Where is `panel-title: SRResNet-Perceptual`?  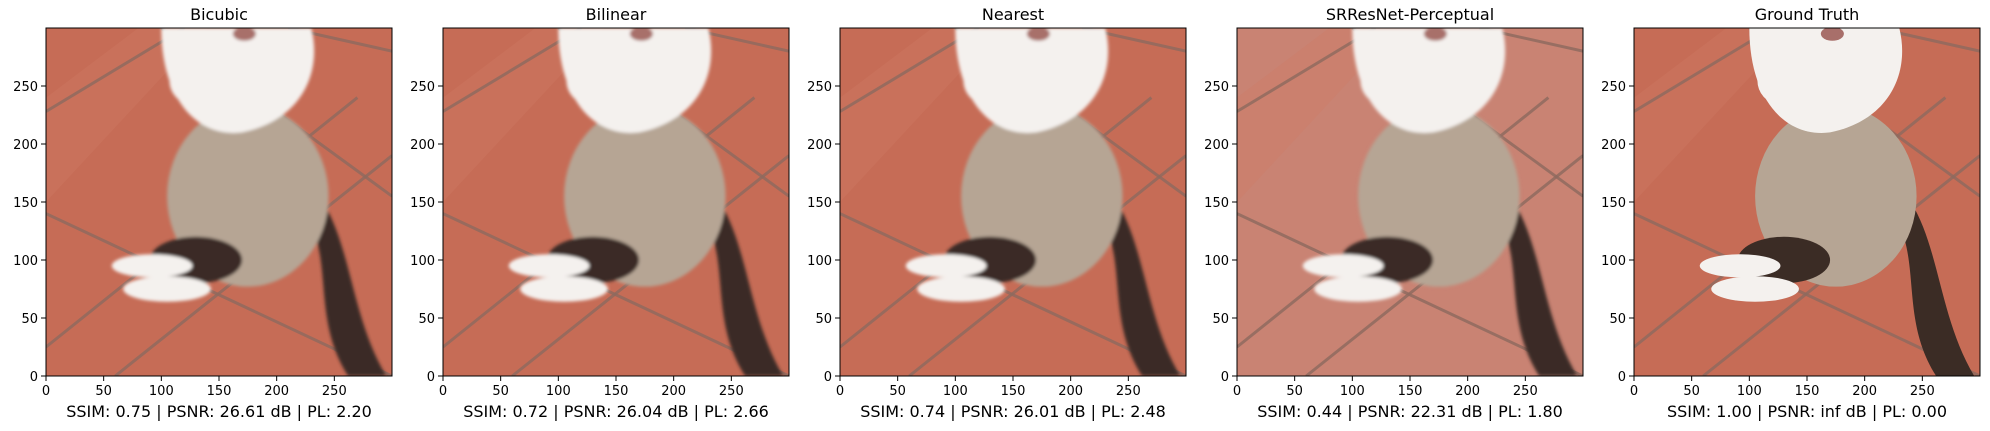 panel-title: SRResNet-Perceptual is located at coordinates (1410, 14).